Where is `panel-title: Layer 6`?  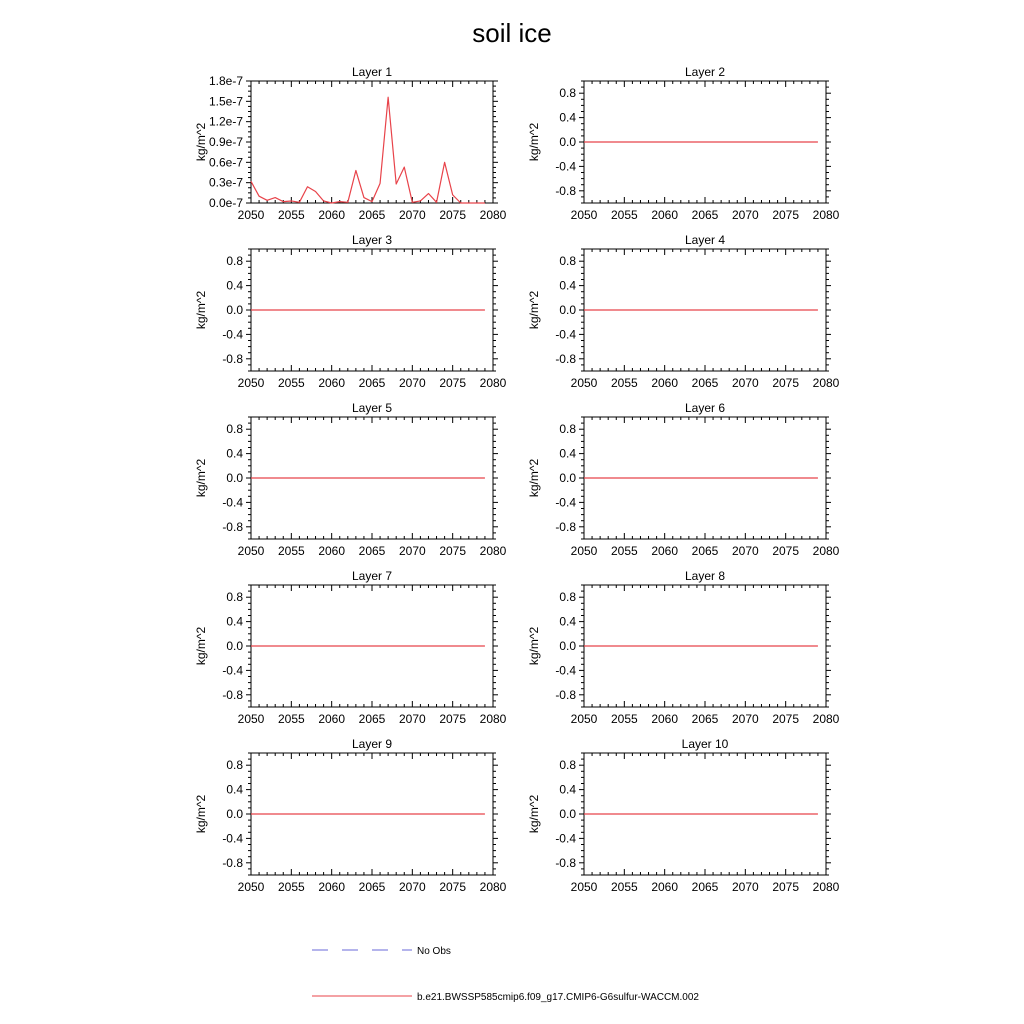
panel-title: Layer 6 is located at coordinates (705, 408).